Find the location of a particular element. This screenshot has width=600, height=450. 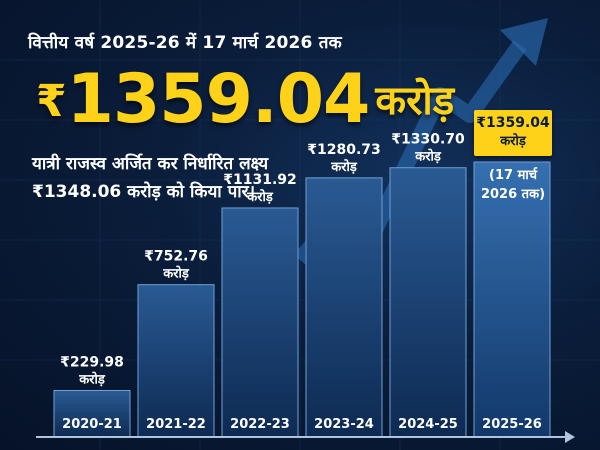

current-note-line-1: (17 मार्च is located at coordinates (513, 175).